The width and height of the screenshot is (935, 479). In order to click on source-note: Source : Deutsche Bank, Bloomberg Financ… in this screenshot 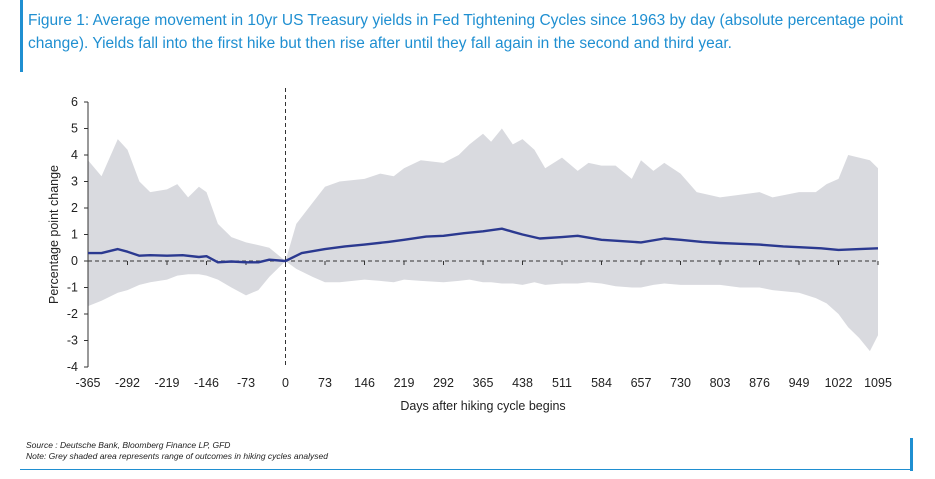, I will do `click(128, 445)`.